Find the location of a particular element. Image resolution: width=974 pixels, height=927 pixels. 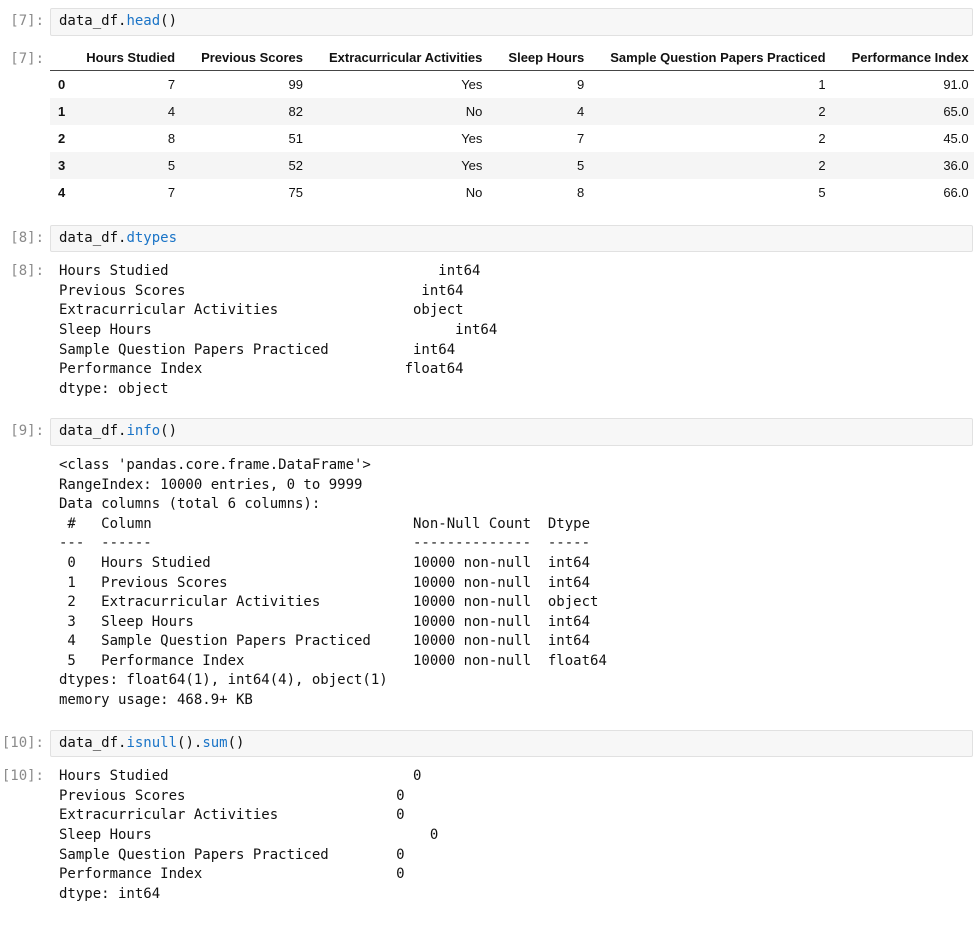

code-parens: (). is located at coordinates (190, 742).